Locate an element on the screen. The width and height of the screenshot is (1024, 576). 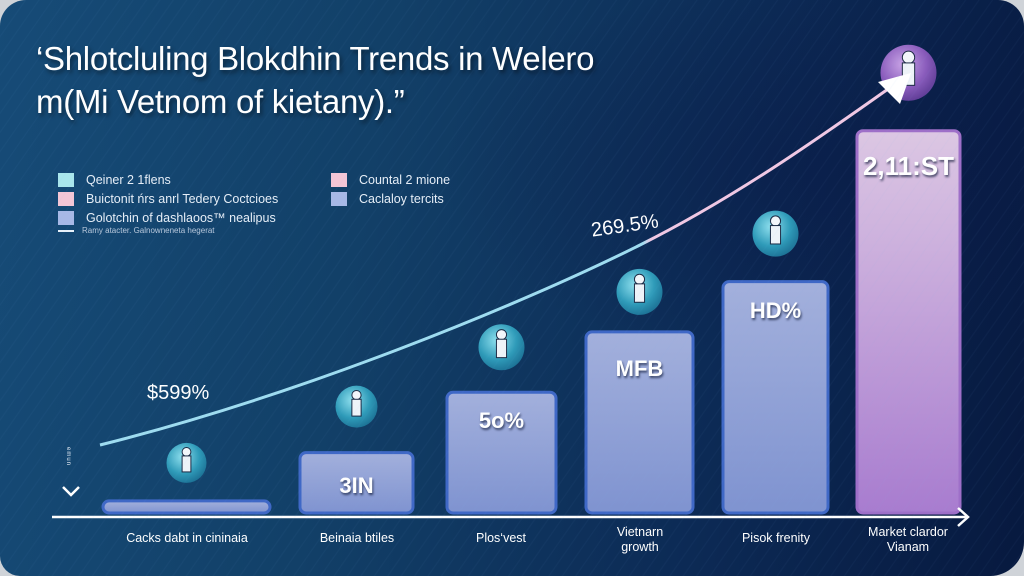
legend-label: Golotchin of dashlaoos™ nealipus is located at coordinates (181, 217).